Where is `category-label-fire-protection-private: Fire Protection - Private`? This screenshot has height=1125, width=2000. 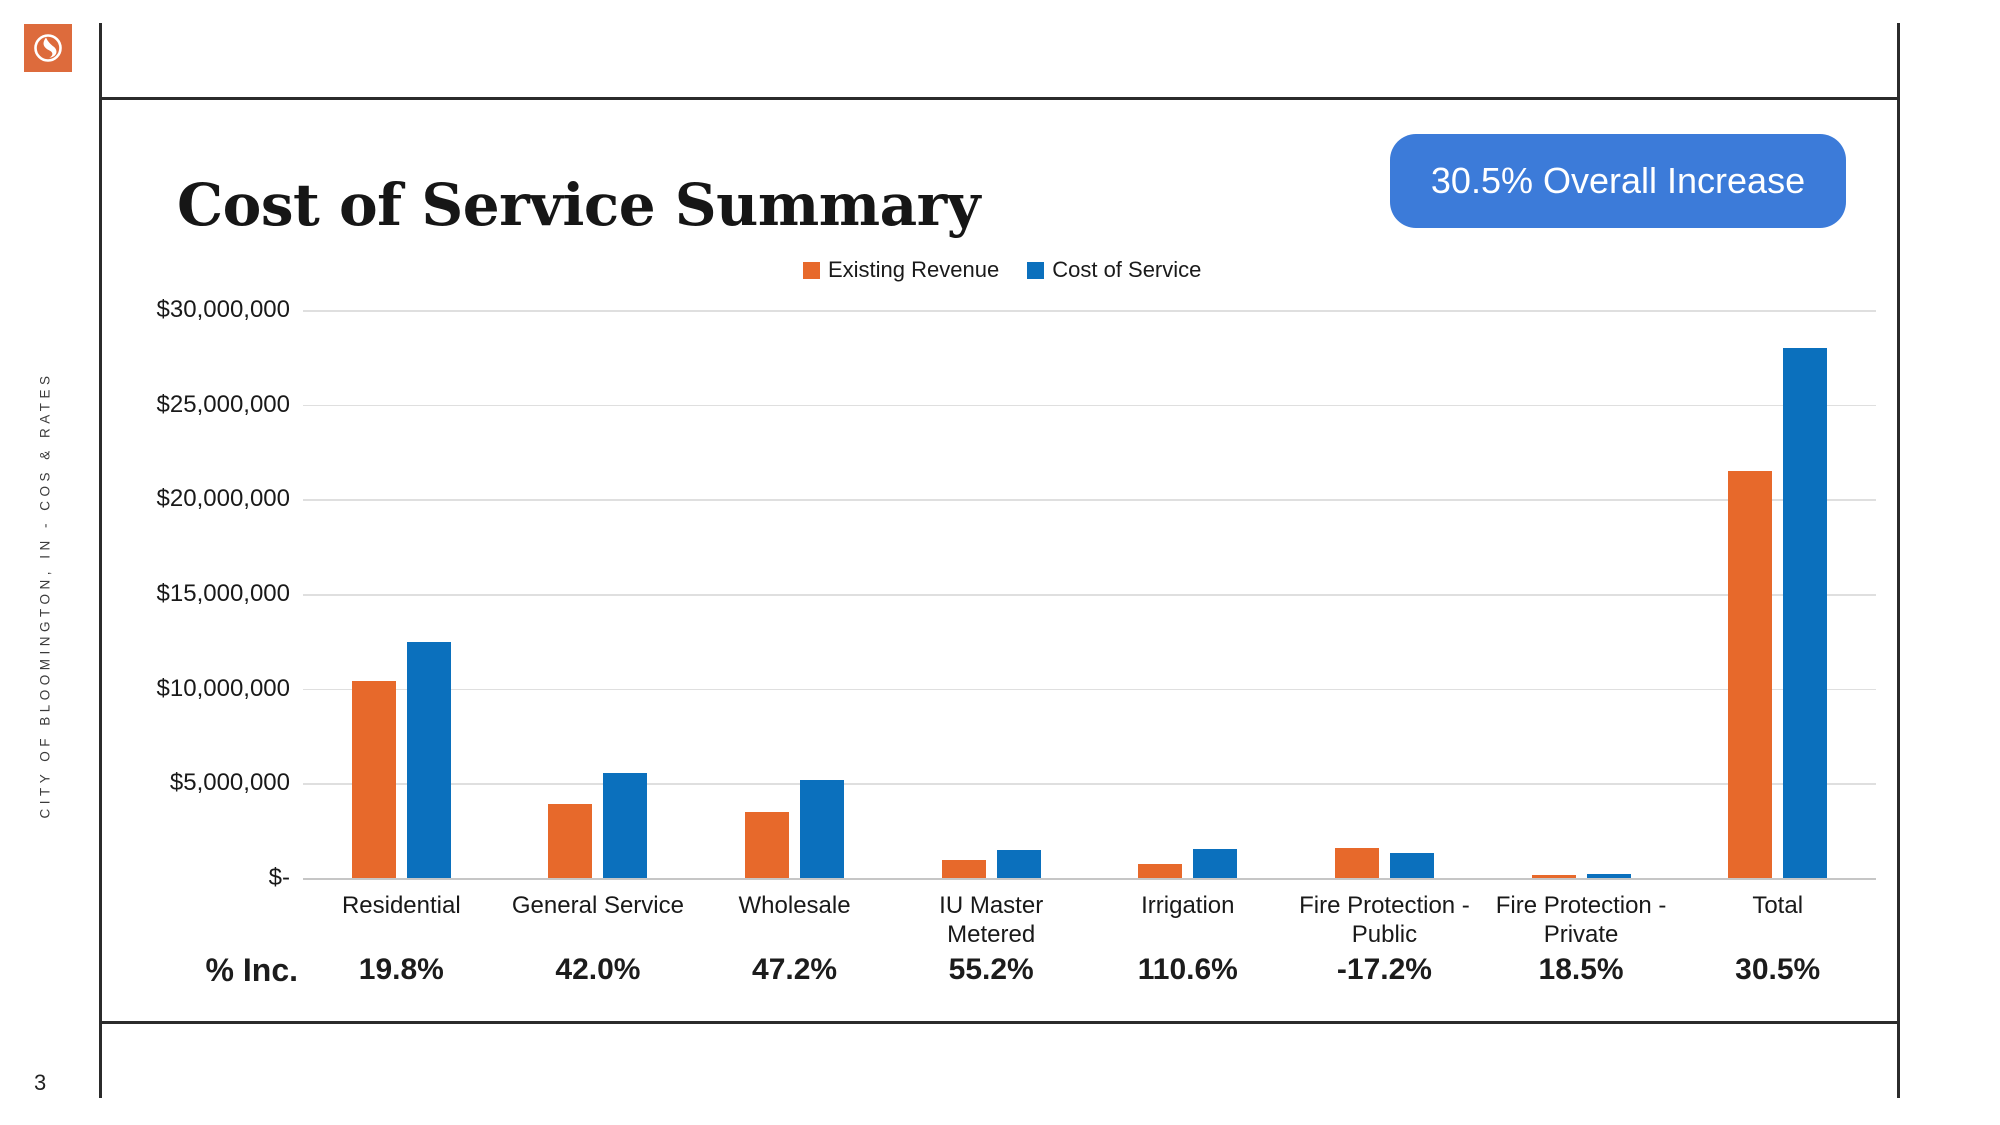 category-label-fire-protection-private: Fire Protection - Private is located at coordinates (1581, 920).